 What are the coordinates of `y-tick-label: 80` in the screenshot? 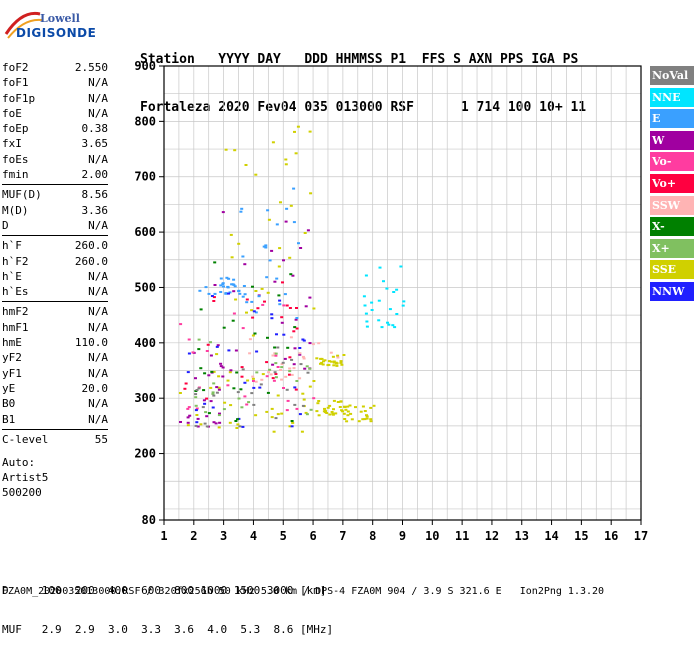 It's located at (149, 520).